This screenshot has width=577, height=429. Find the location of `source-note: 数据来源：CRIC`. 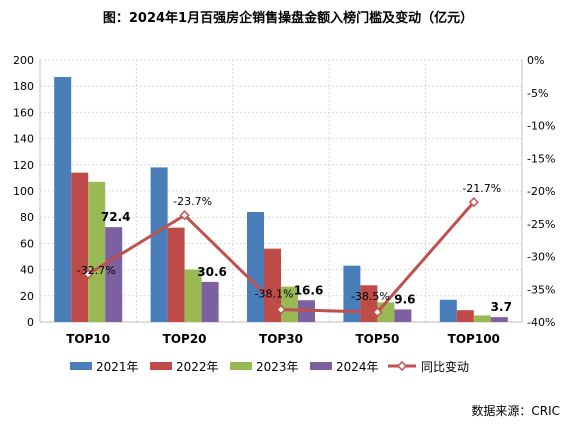

source-note: 数据来源：CRIC is located at coordinates (515, 410).